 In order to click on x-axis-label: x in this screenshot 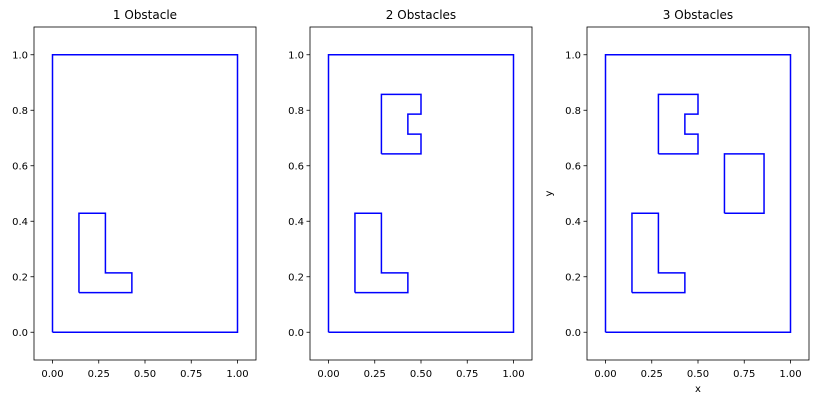, I will do `click(698, 389)`.